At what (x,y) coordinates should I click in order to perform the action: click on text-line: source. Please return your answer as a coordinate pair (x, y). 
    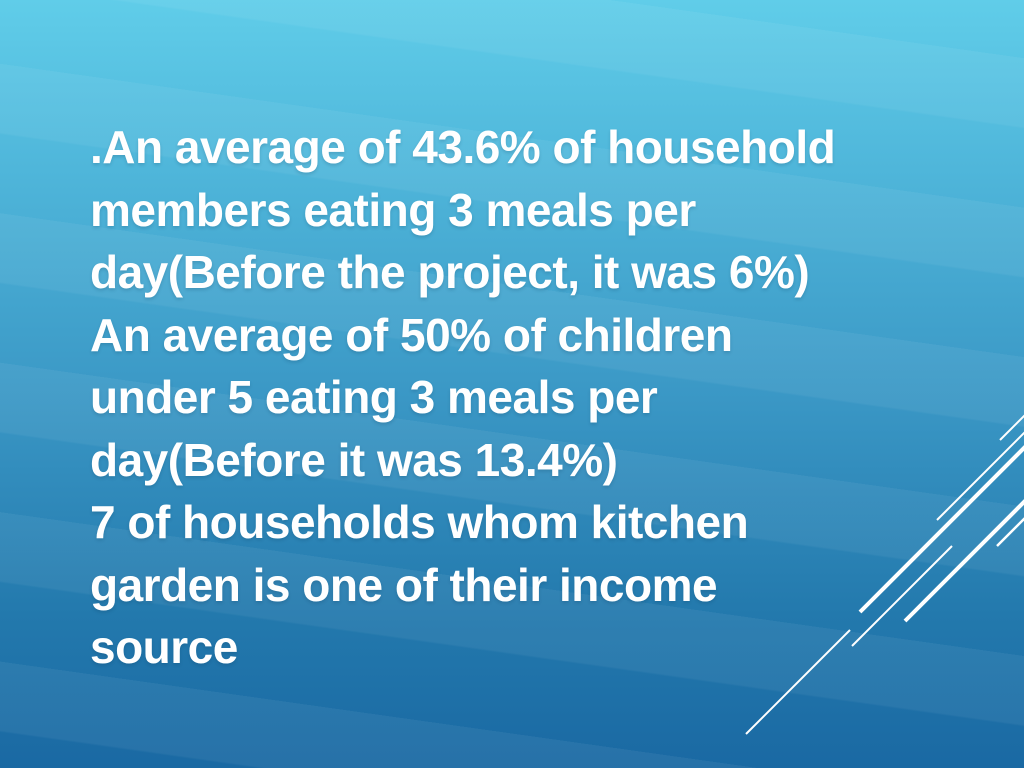
    Looking at the image, I should click on (164, 647).